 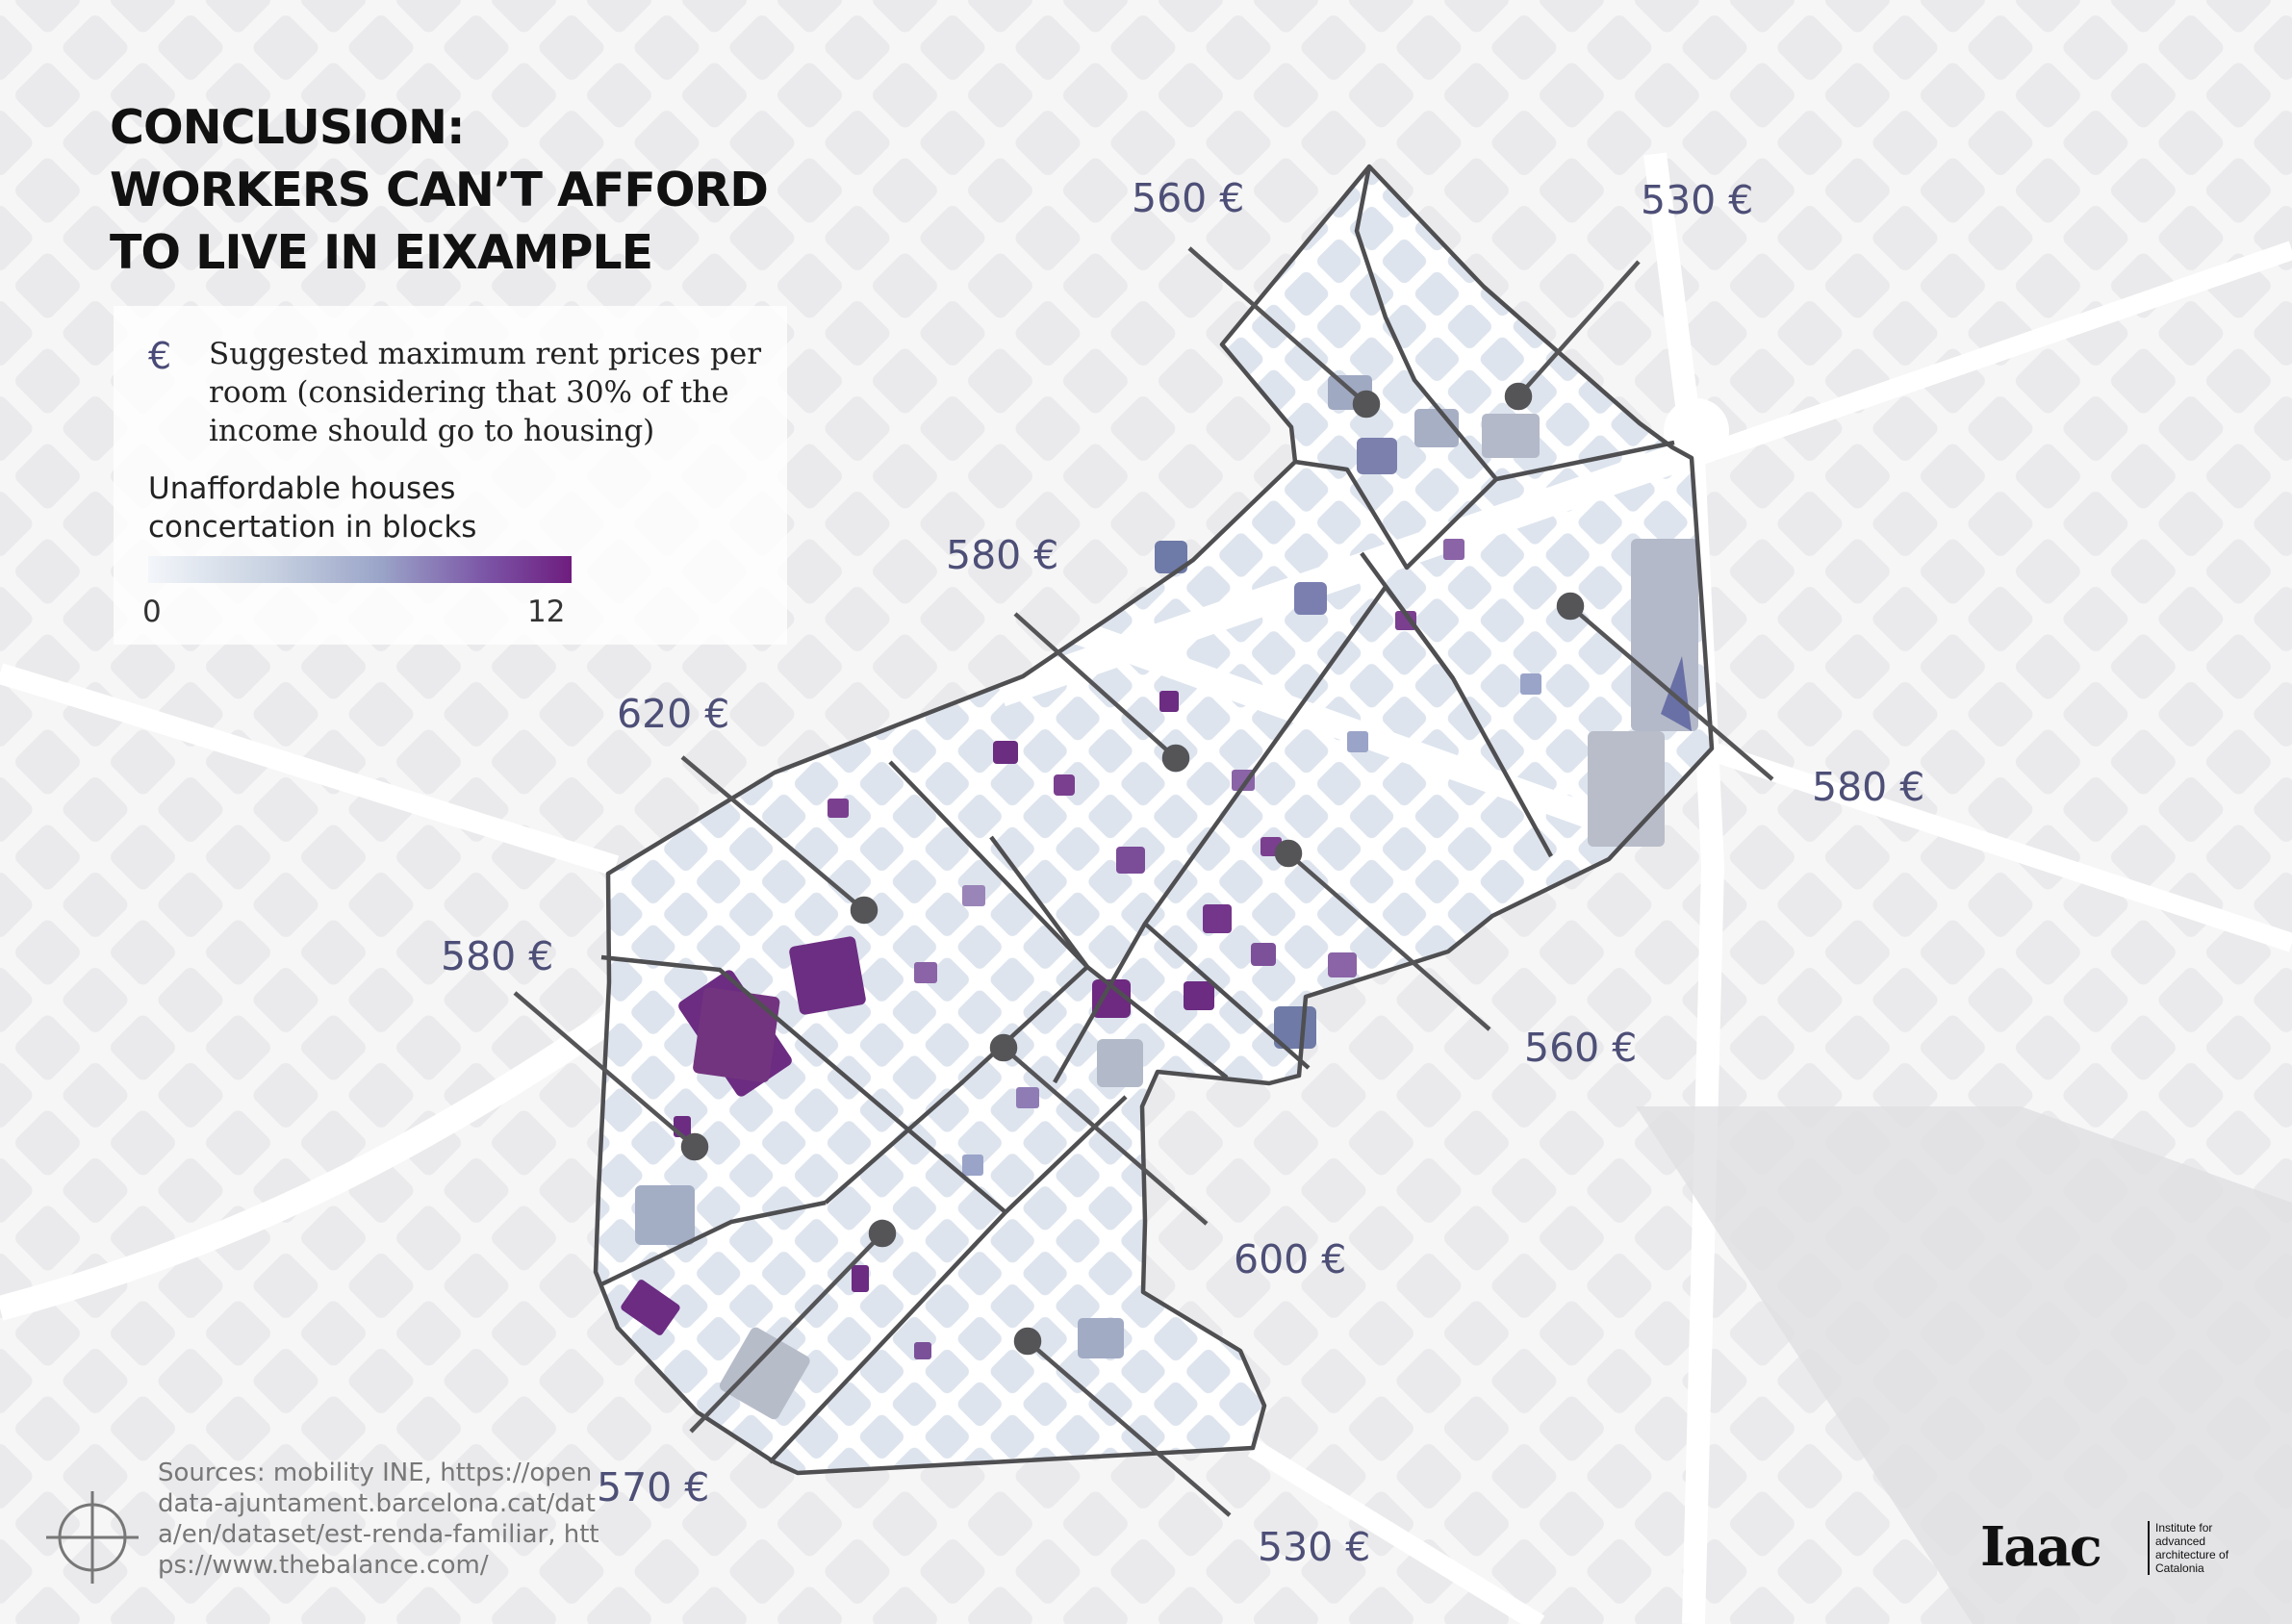 What do you see at coordinates (546, 612) in the screenshot?
I see `legend-ramp-max: 12` at bounding box center [546, 612].